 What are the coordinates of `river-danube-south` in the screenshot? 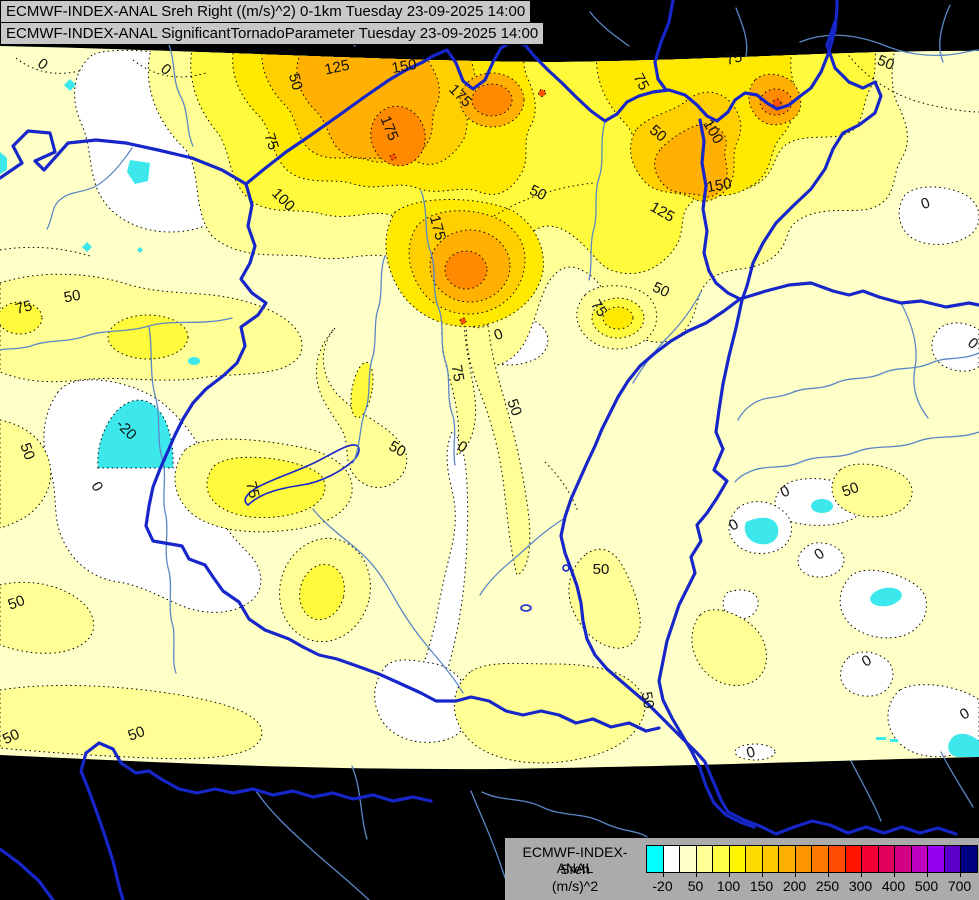 It's located at (650, 555).